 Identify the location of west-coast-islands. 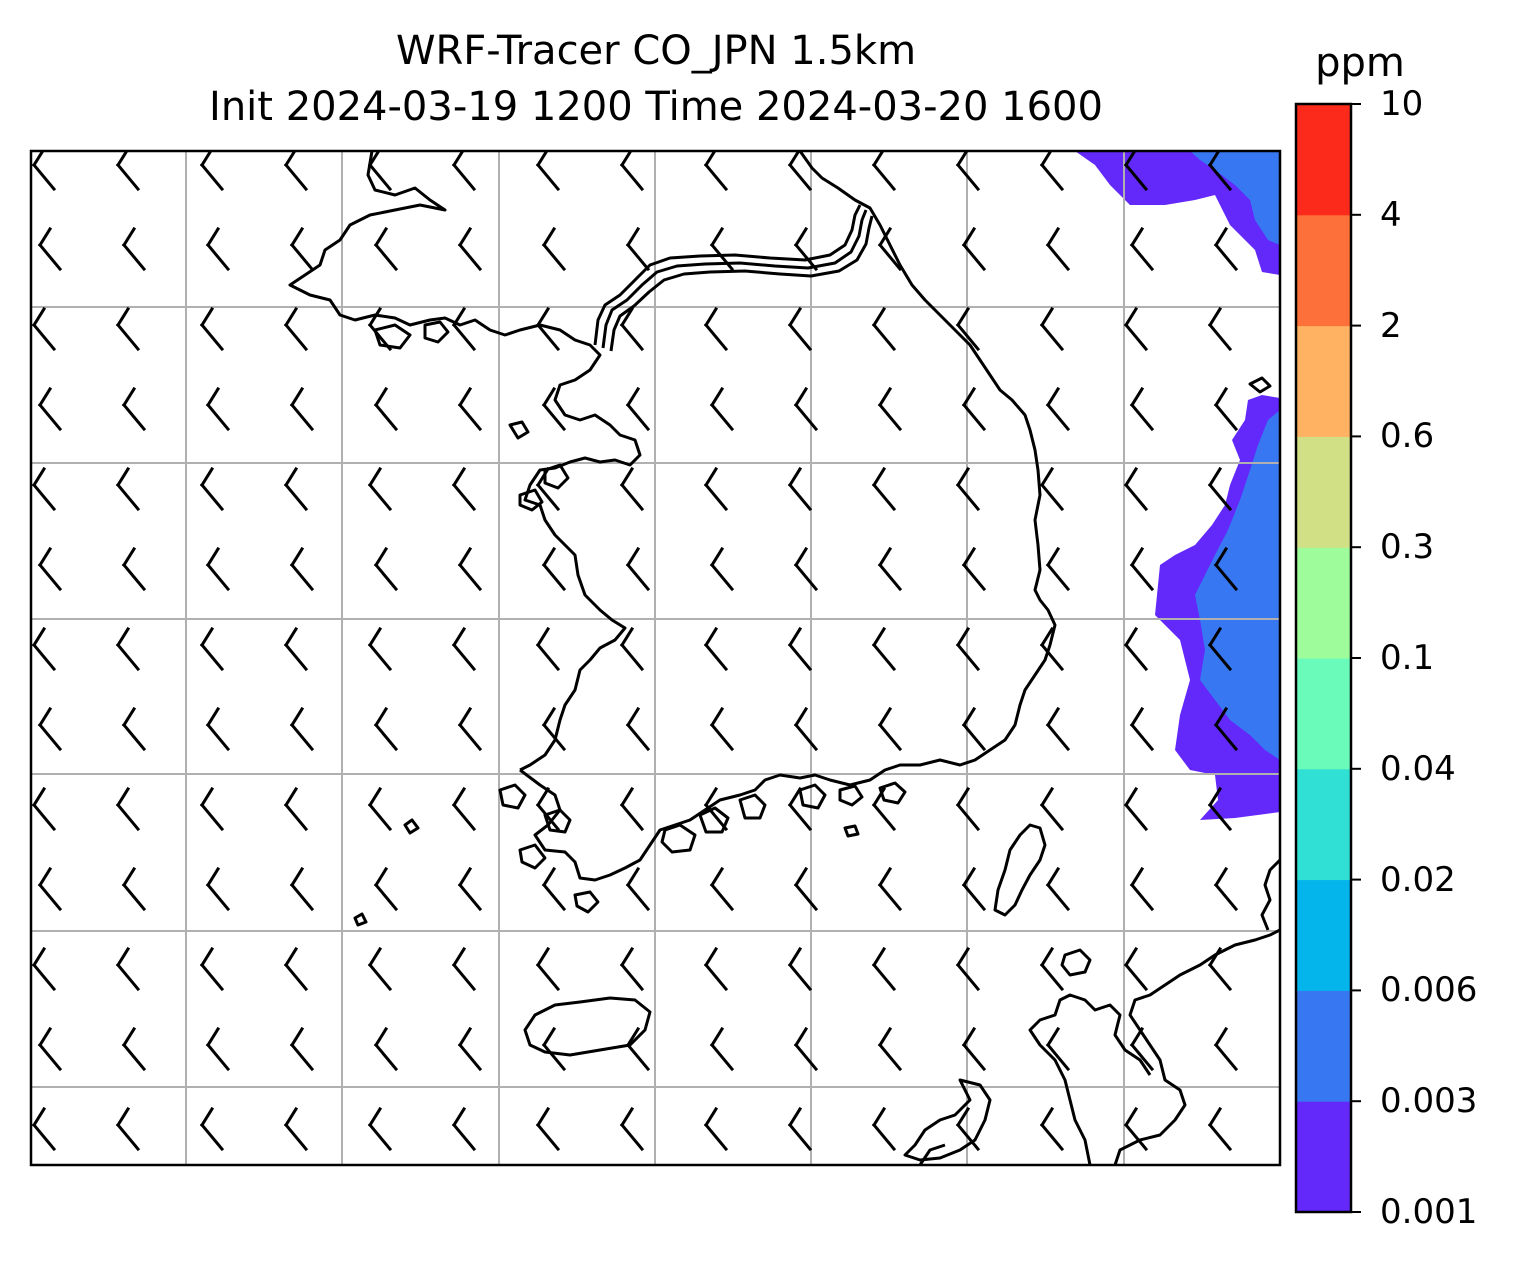
(471, 416).